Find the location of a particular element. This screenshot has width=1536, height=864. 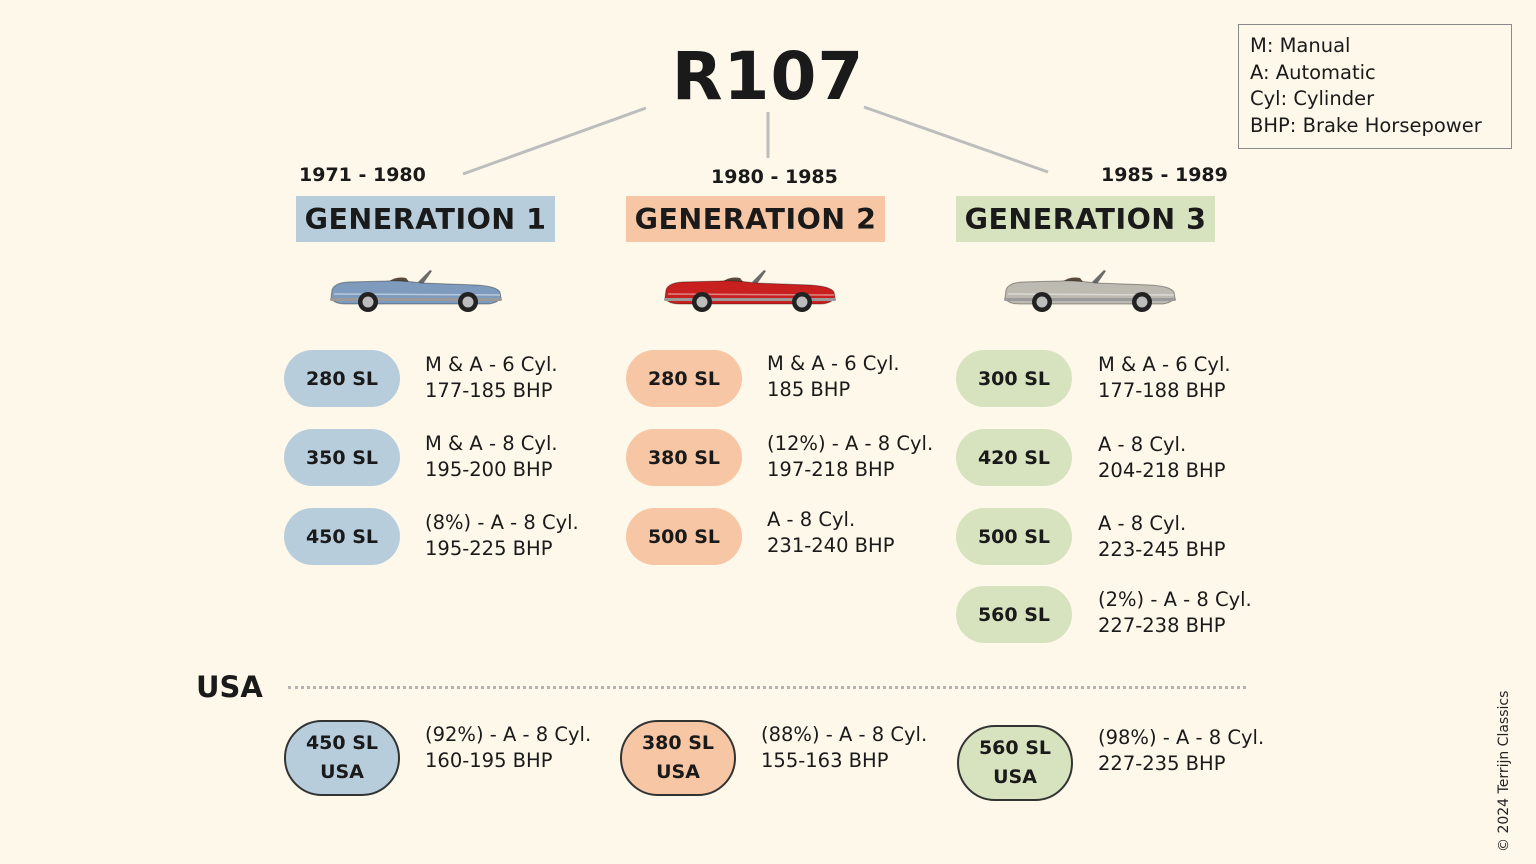

gen1-model-spec: M & A - 6 Cyl. 177-185 BHP is located at coordinates (491, 377).